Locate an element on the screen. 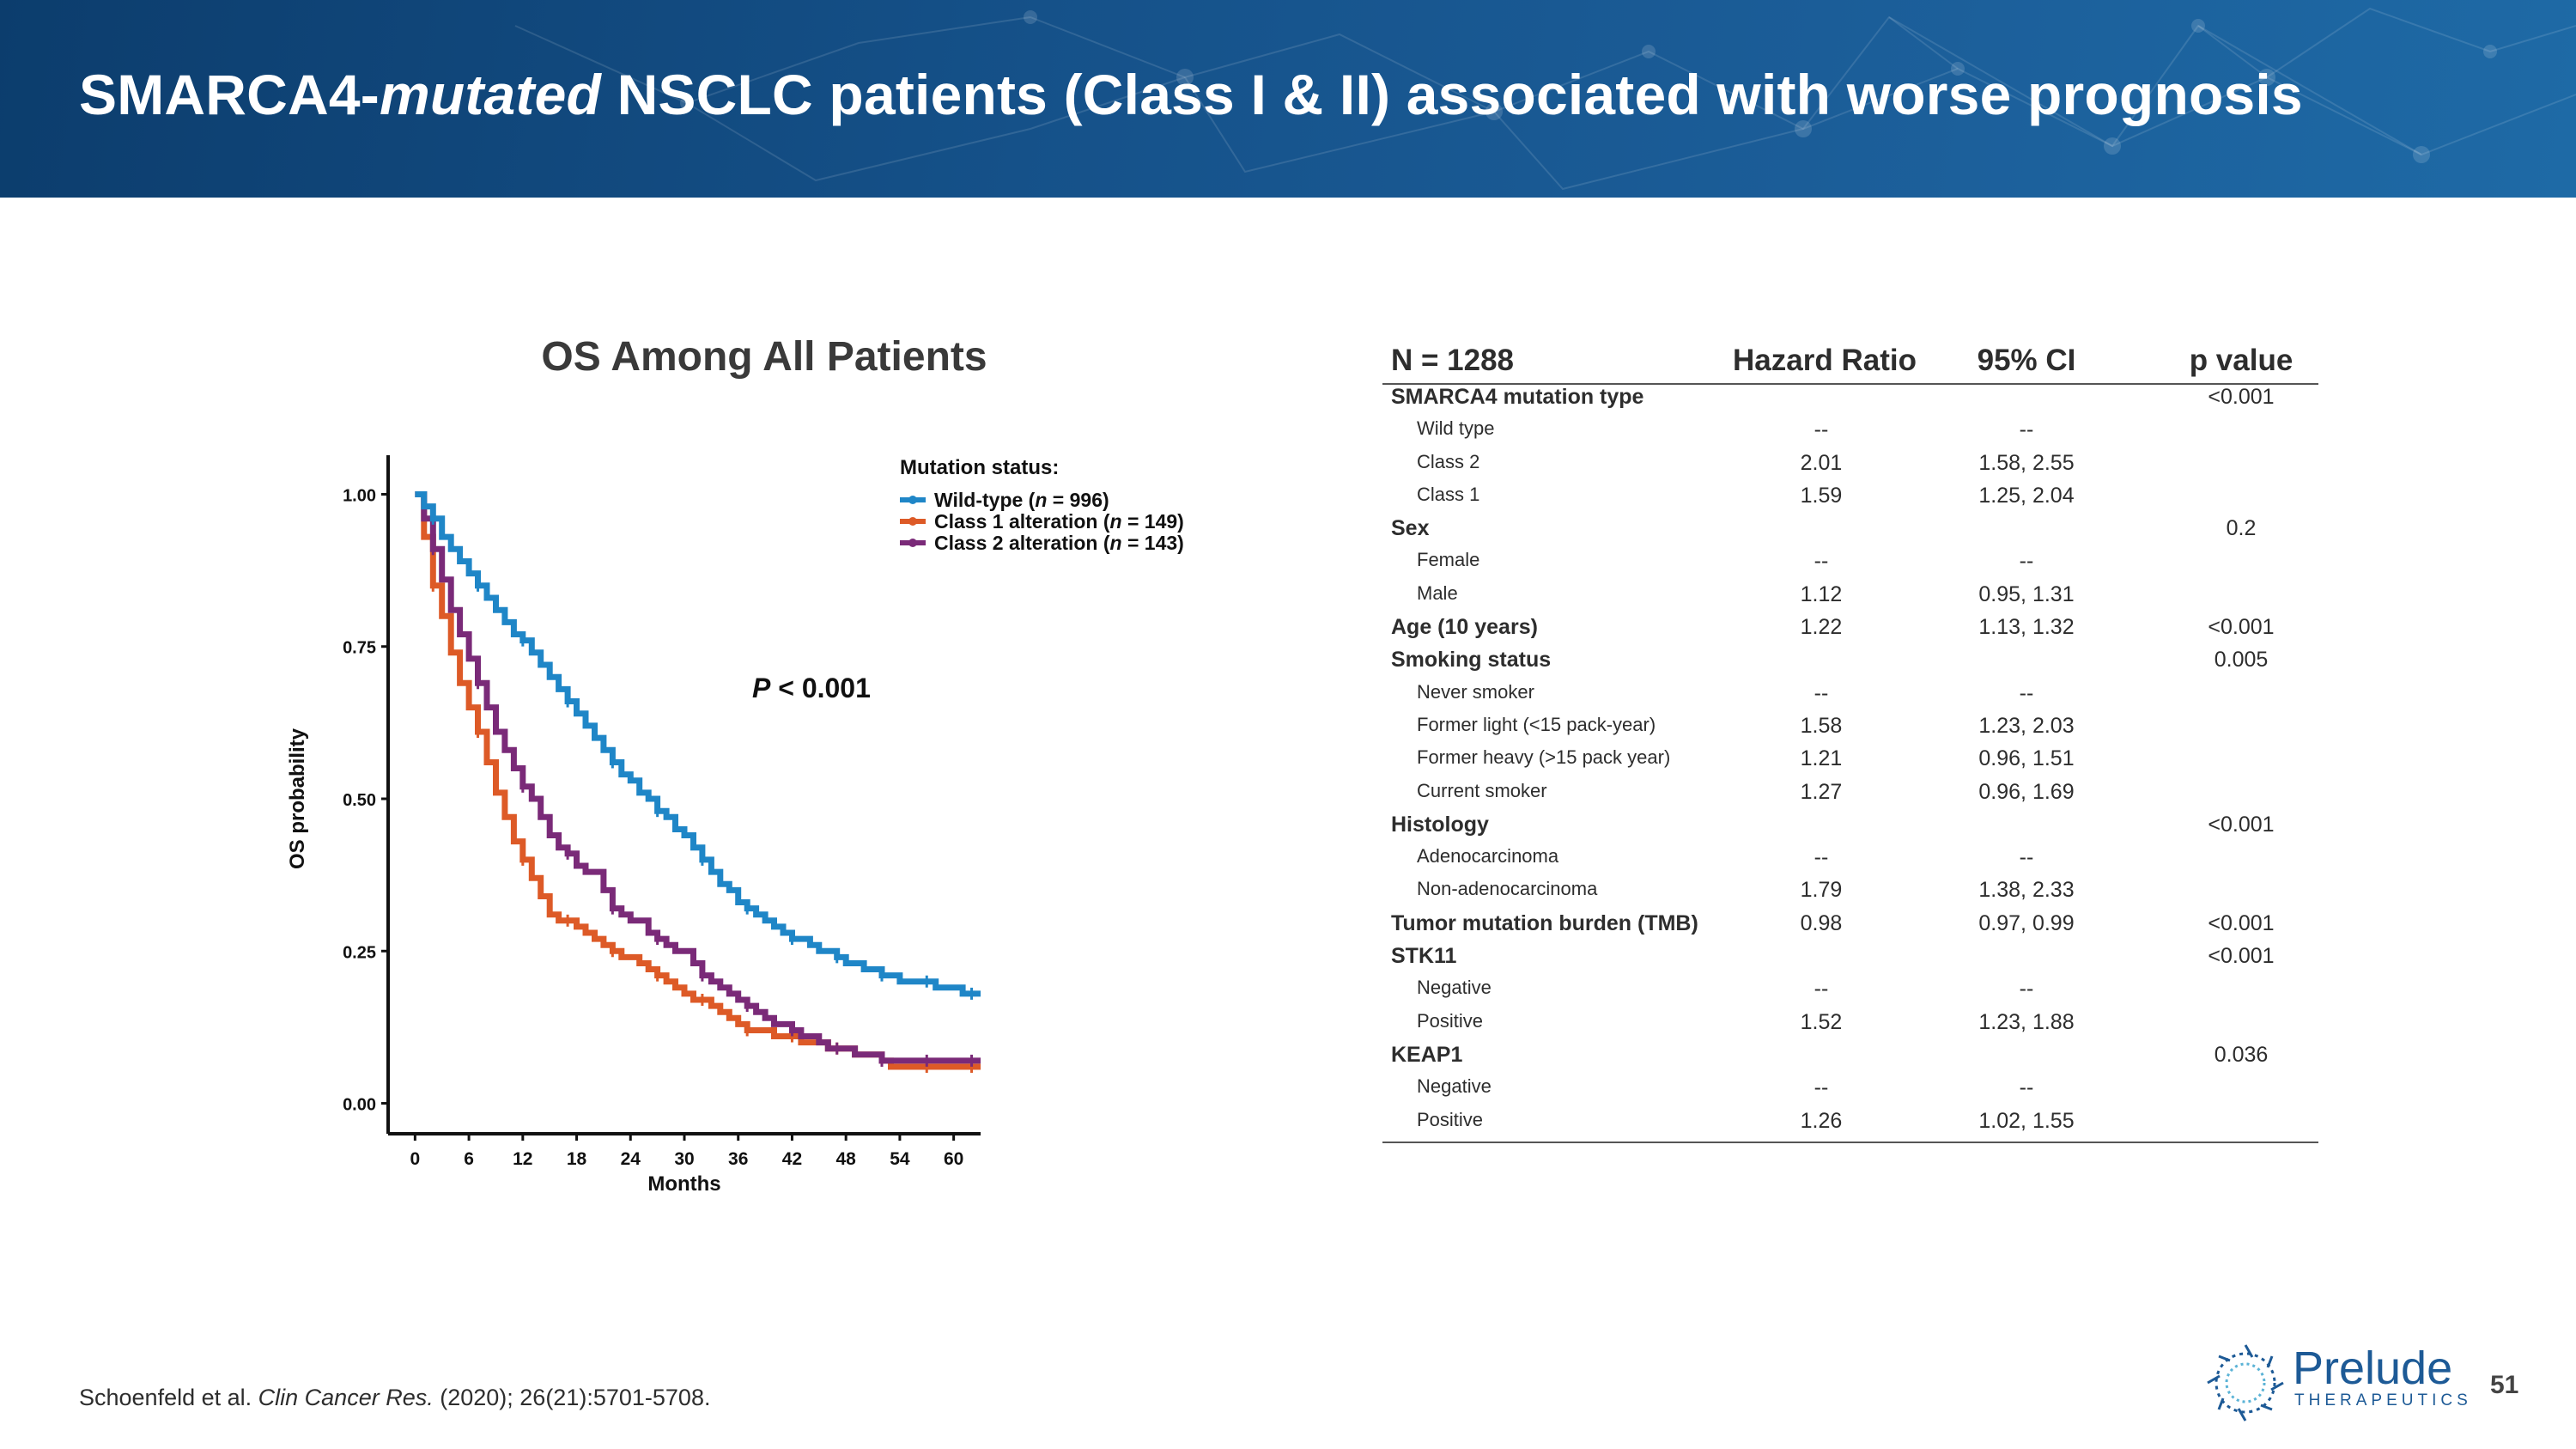 This screenshot has width=2576, height=1449. table-row: Never smoker -- -- is located at coordinates (1850, 697).